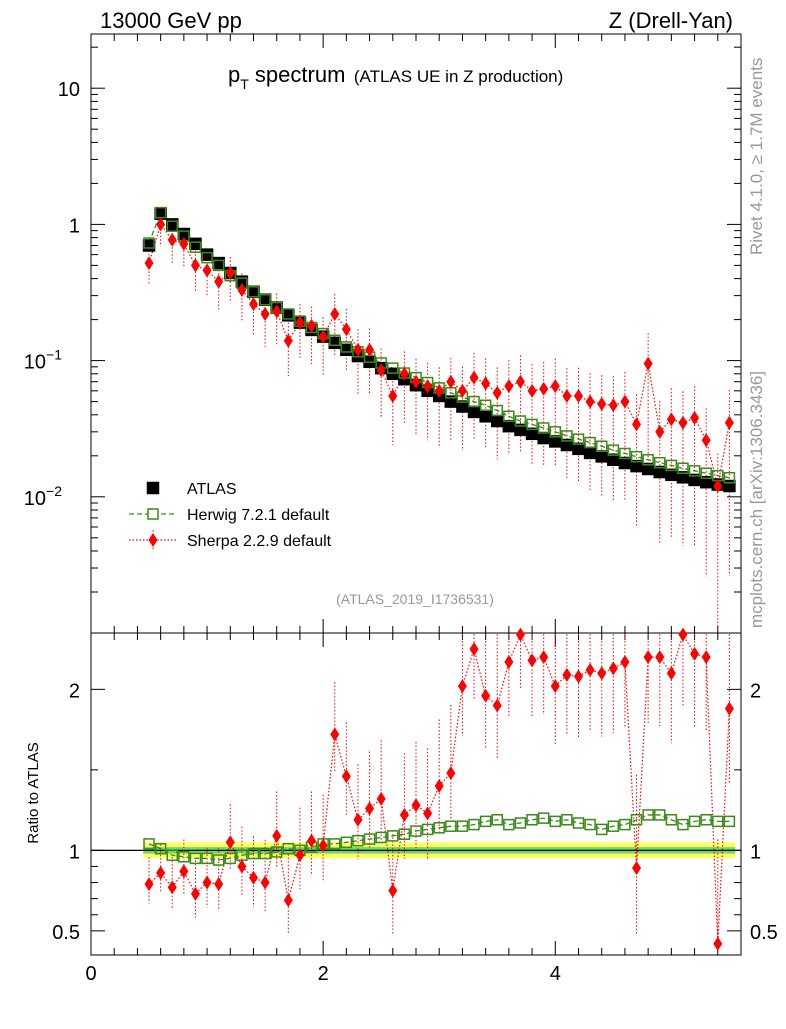  I want to click on legend-sherpa-marker, so click(153, 540).